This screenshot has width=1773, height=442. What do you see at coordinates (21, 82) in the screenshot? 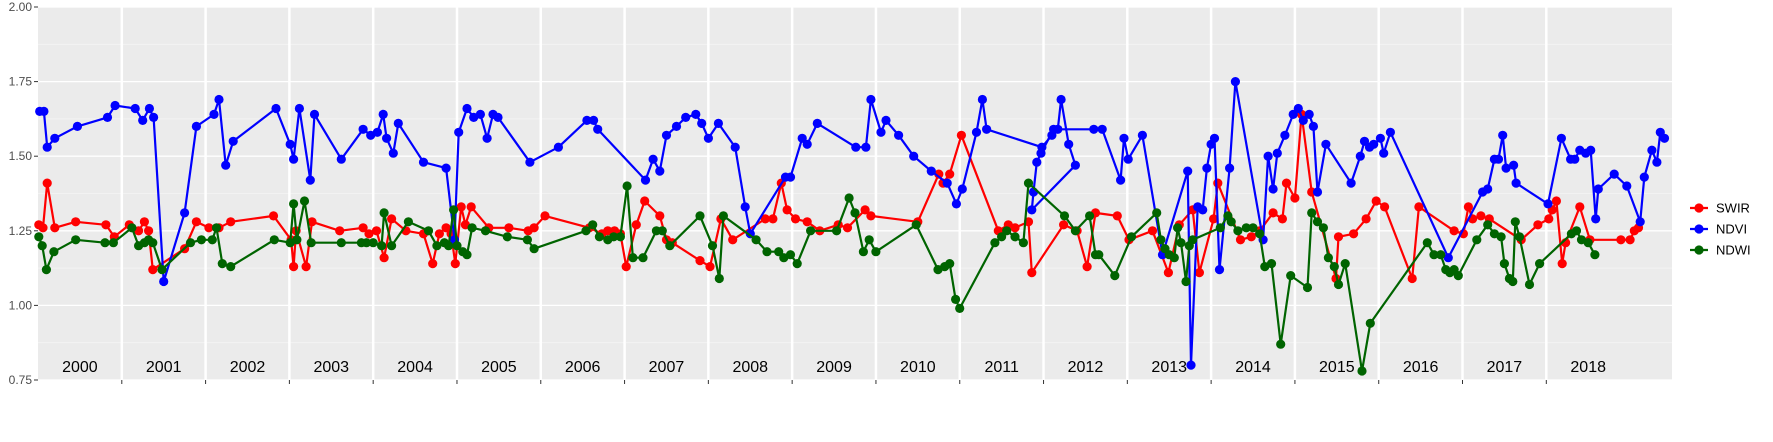
I see `y-tick-label: 1.75` at bounding box center [21, 82].